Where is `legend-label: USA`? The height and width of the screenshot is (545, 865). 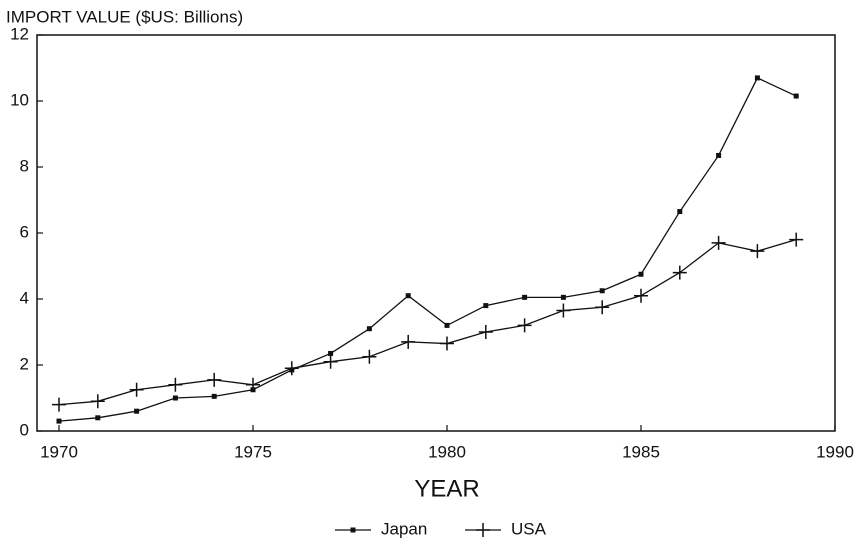 legend-label: USA is located at coordinates (529, 528).